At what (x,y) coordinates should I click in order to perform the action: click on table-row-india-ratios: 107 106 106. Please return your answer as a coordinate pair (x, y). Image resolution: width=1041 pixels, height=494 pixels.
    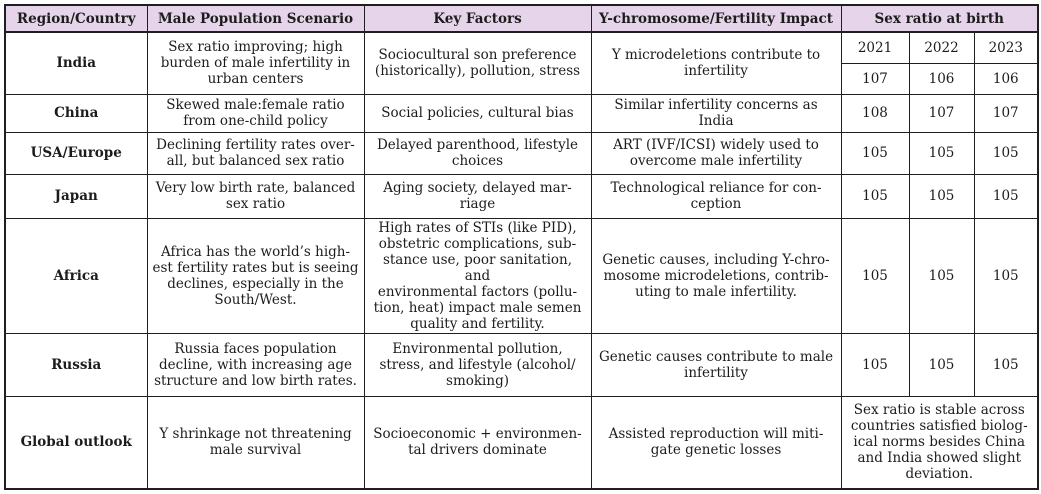
    Looking at the image, I should click on (522, 78).